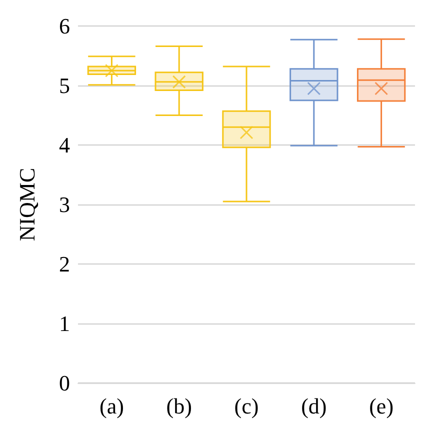 This screenshot has width=433, height=441. Describe the element at coordinates (64, 264) in the screenshot. I see `y-tick-label: 2` at that location.